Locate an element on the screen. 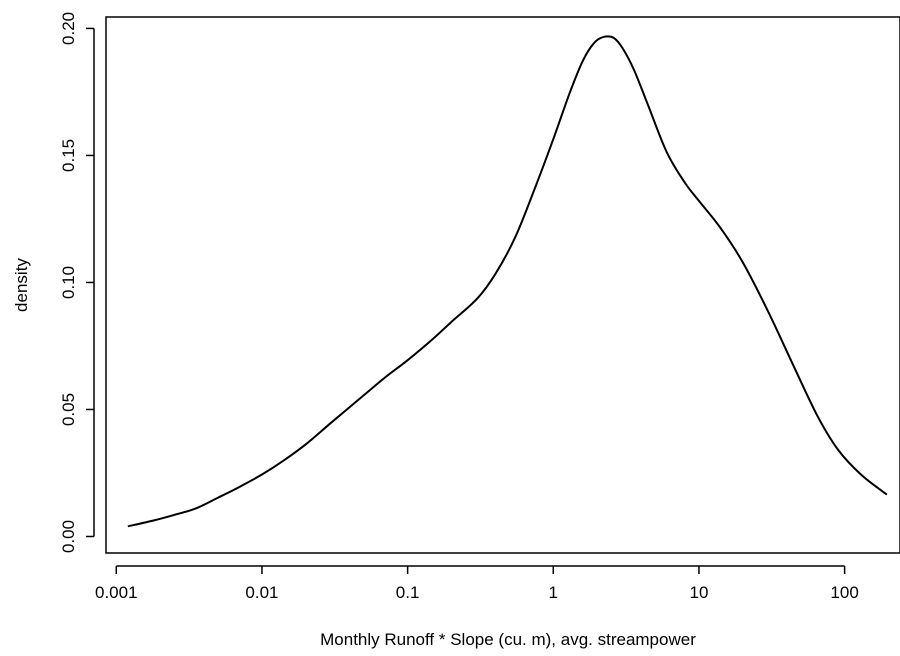 Image resolution: width=900 pixels, height=656 pixels. x-tick-label: 10 is located at coordinates (698, 592).